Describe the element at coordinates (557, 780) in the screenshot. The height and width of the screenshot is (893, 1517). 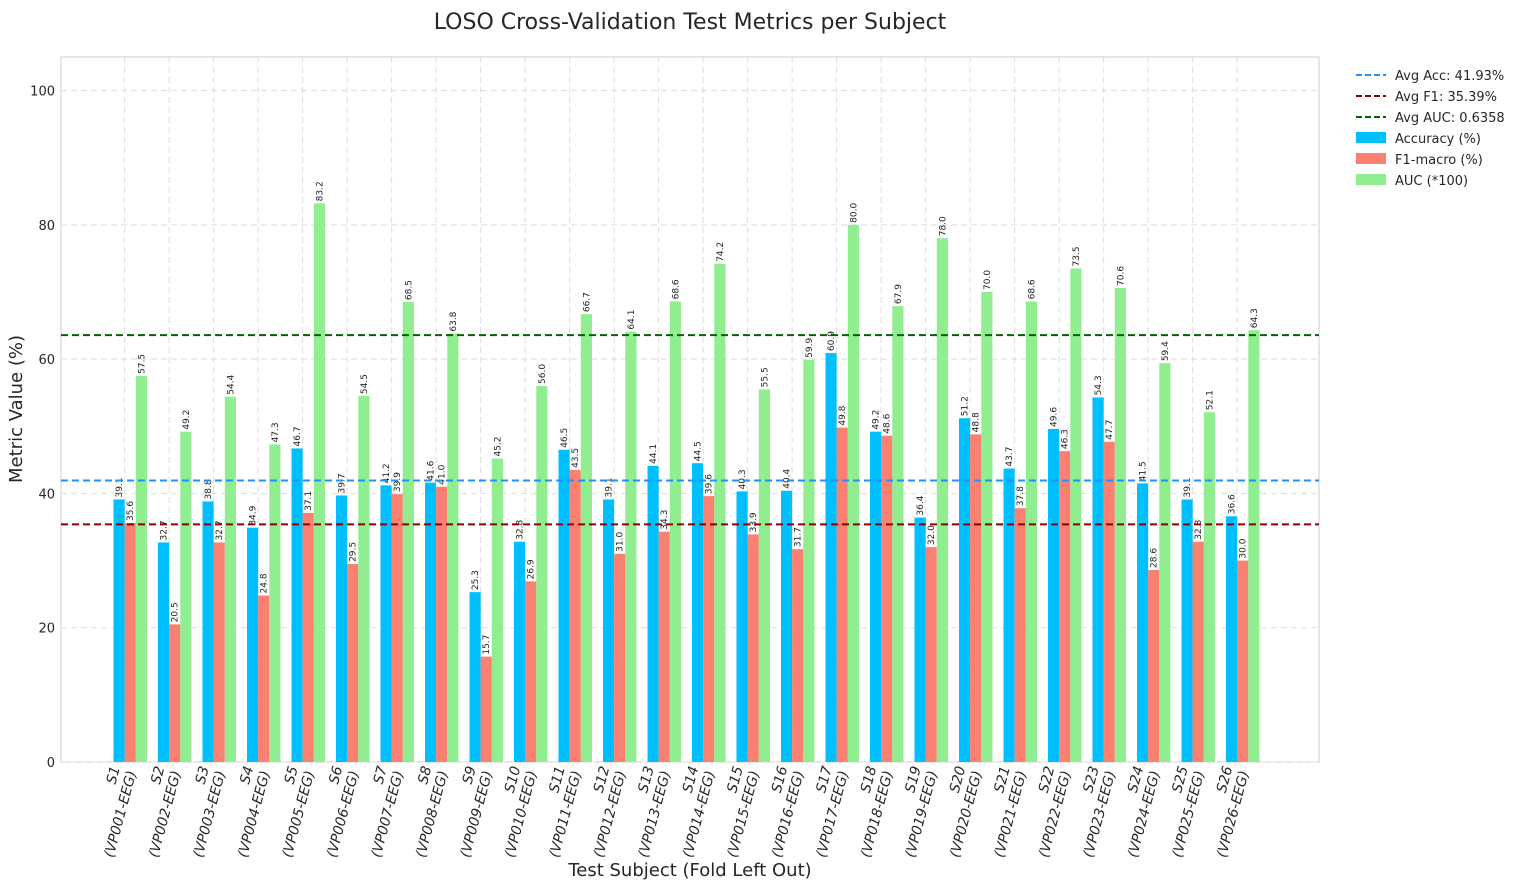
I see `x-tick-label-subject: S11` at that location.